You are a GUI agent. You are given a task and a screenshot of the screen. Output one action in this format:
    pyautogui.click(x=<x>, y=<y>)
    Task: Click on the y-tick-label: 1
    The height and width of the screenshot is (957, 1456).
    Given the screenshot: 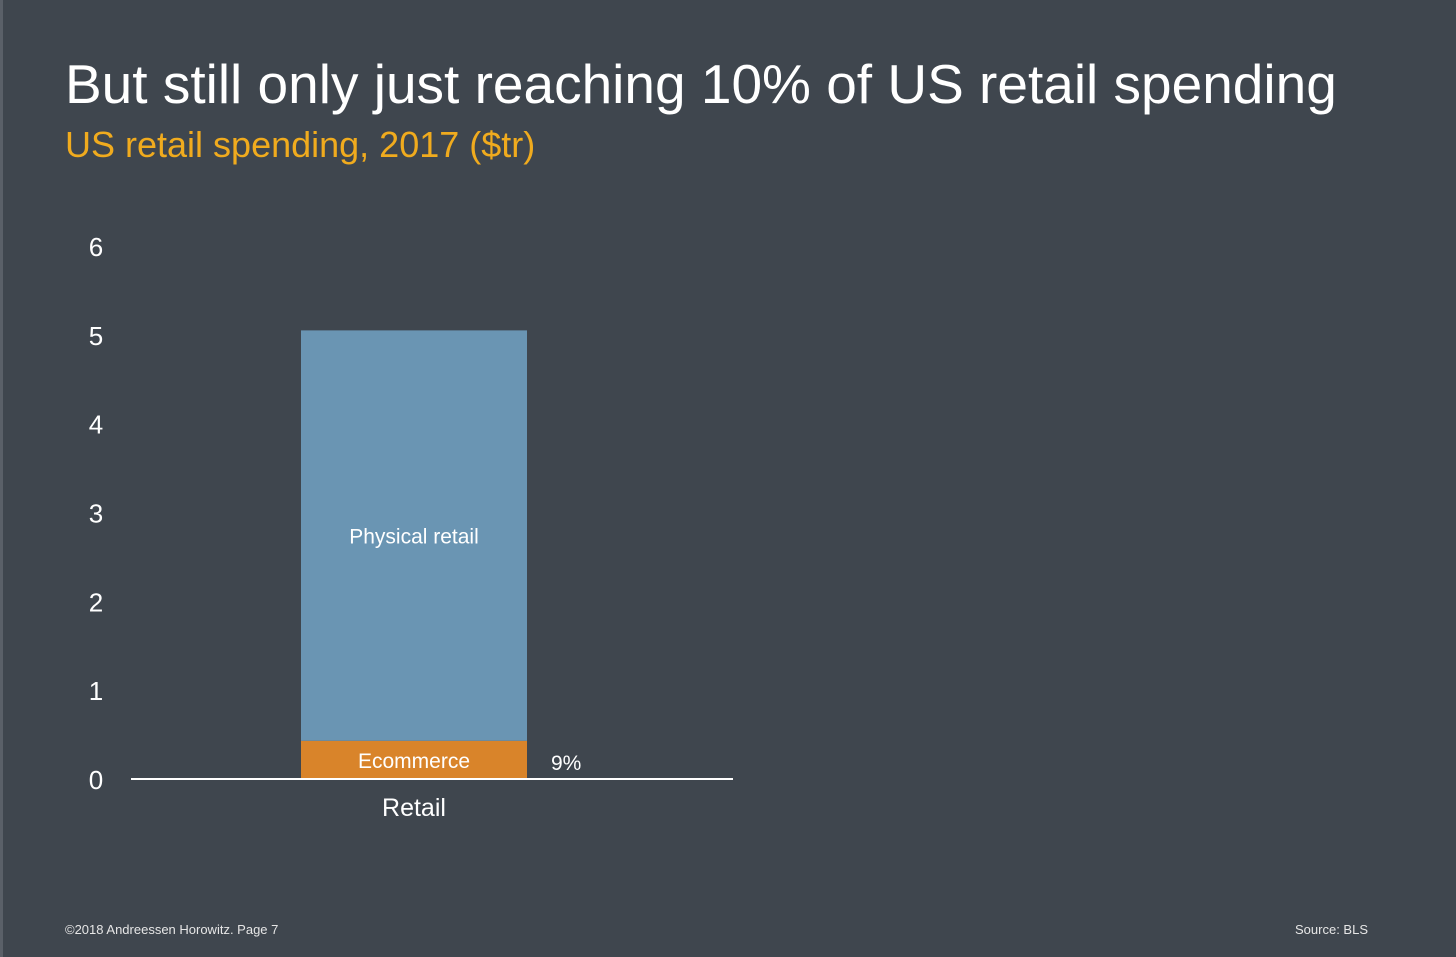 What is the action you would take?
    pyautogui.click(x=96, y=691)
    